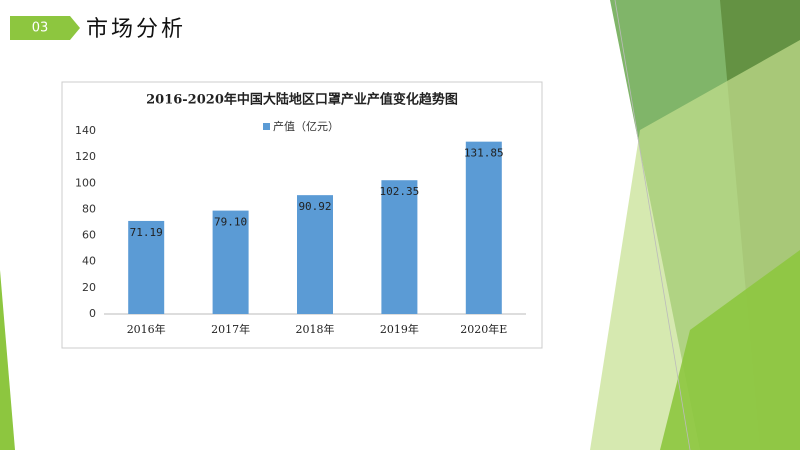 This screenshot has width=800, height=450. I want to click on chart-title: 2016-2020年中国大陆地区口罩产业产值变化趋势图, so click(302, 100).